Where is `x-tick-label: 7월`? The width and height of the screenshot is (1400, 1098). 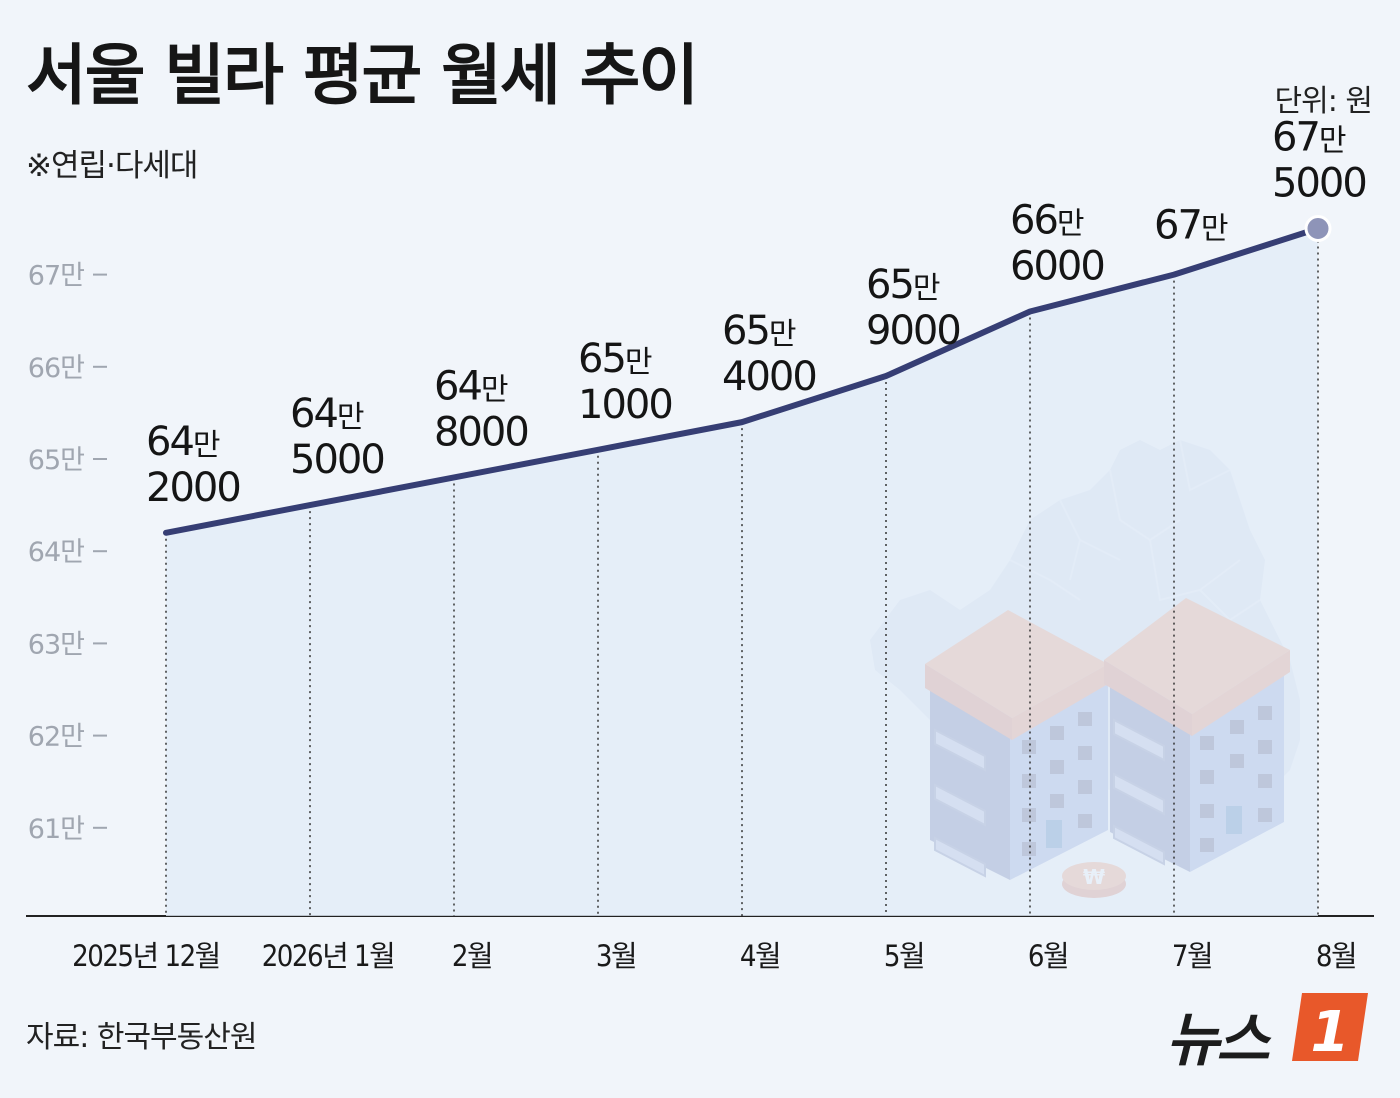
x-tick-label: 7월 is located at coordinates (1192, 956).